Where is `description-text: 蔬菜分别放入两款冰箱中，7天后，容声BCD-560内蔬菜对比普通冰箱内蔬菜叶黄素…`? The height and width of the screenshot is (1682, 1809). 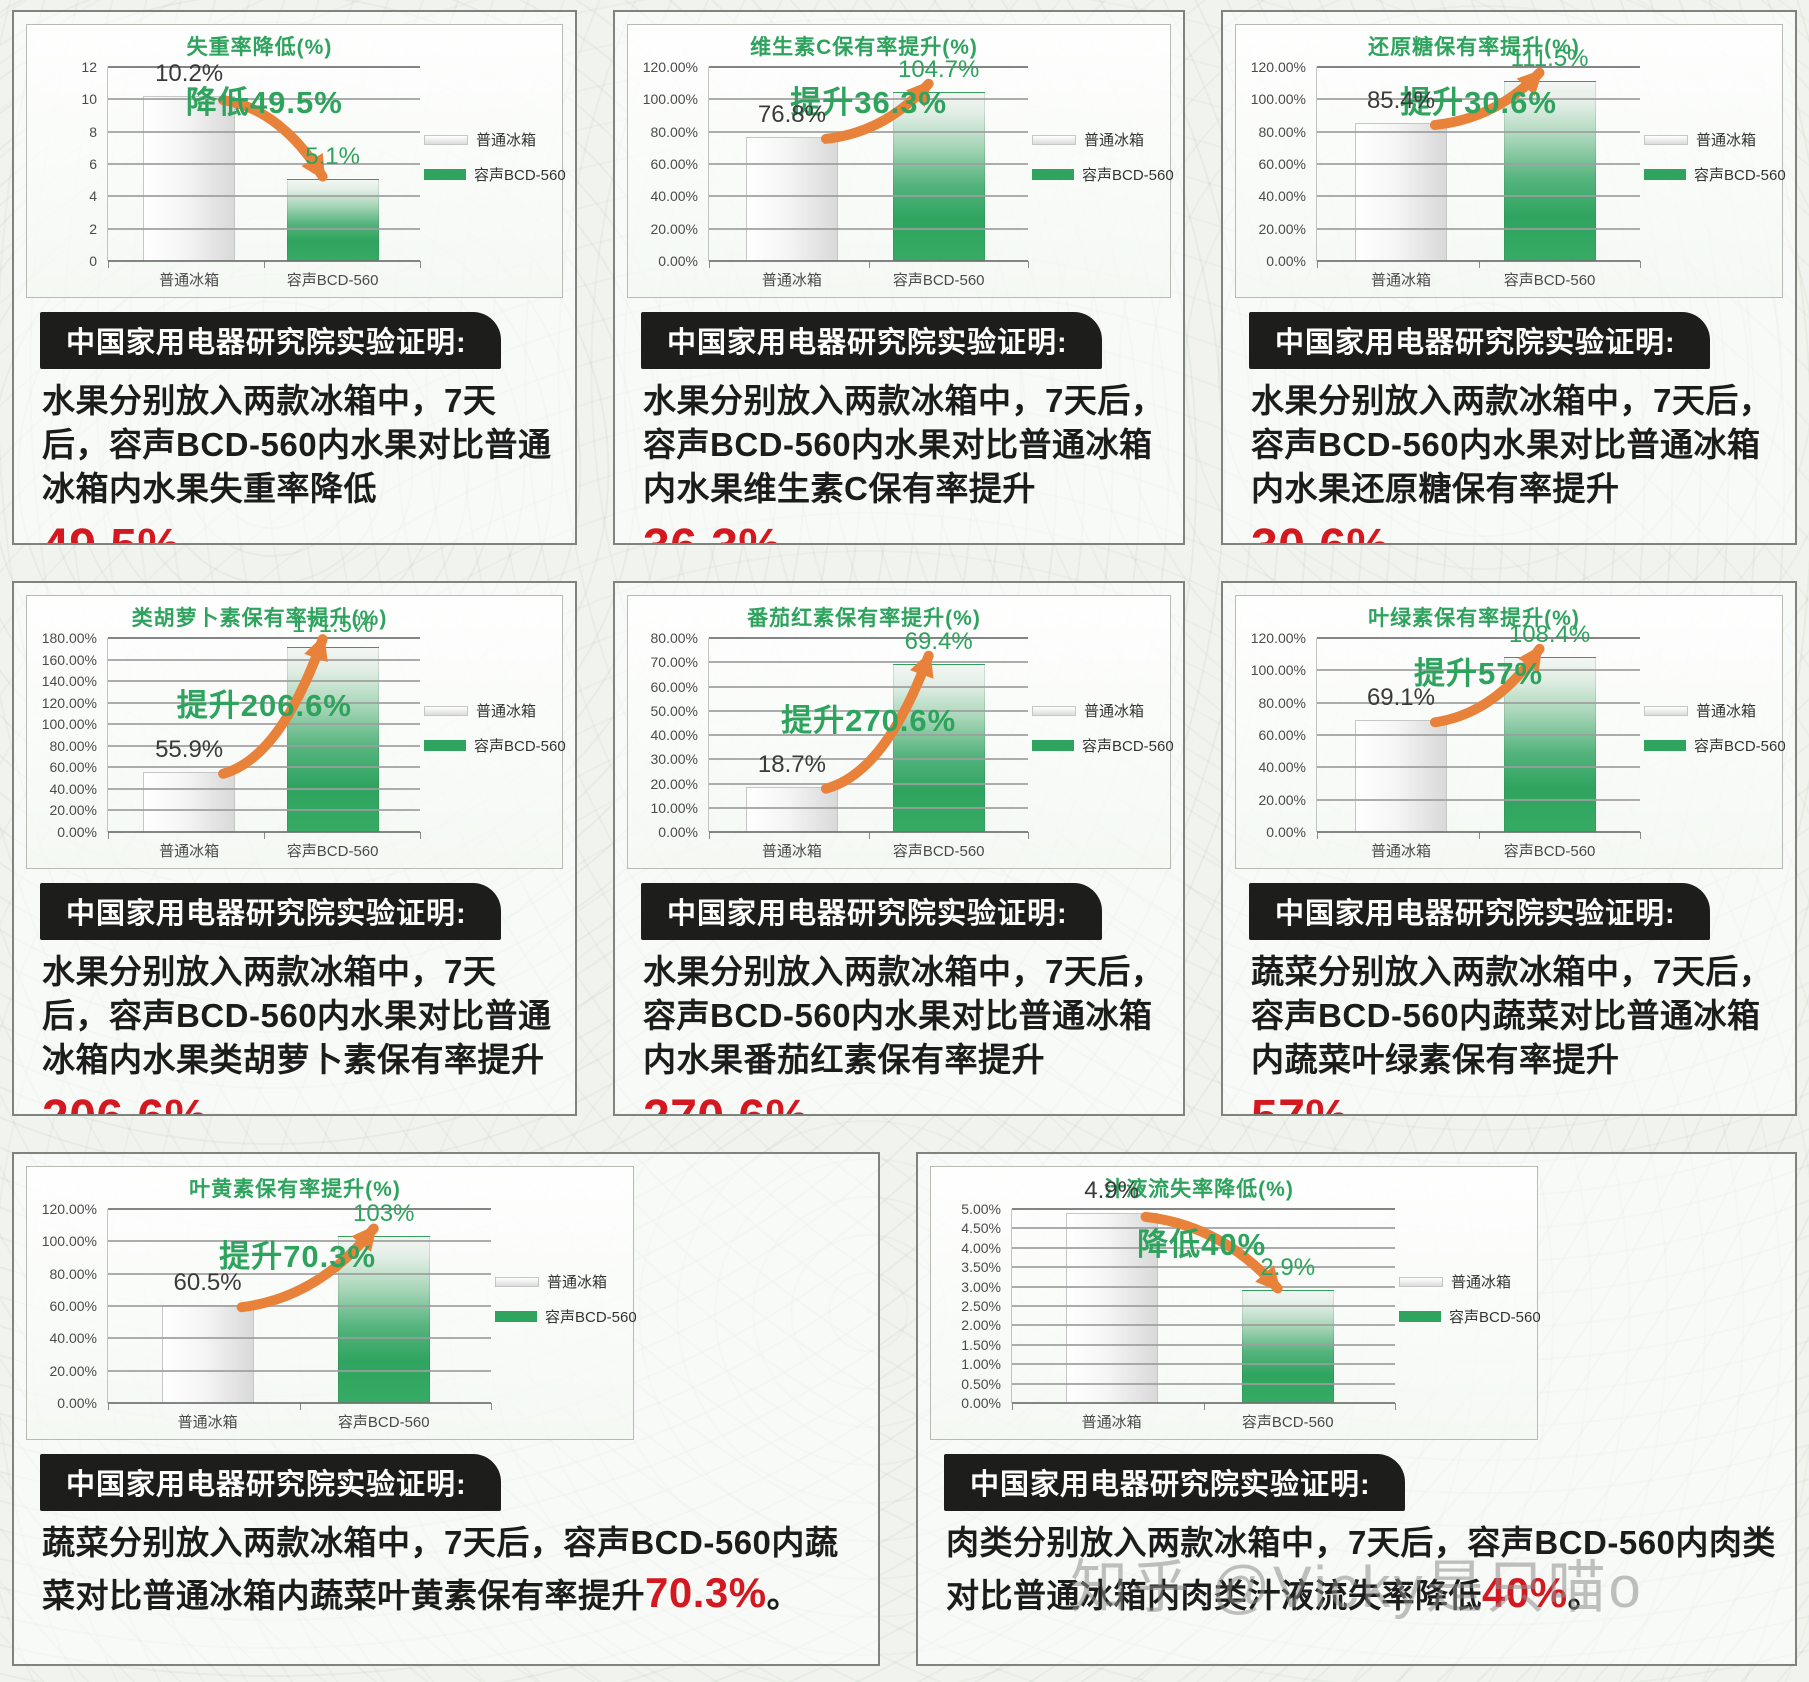
description-text: 蔬菜分别放入两款冰箱中，7天后，容声BCD-560内蔬菜对比普通冰箱内蔬菜叶黄素… is located at coordinates (440, 1569).